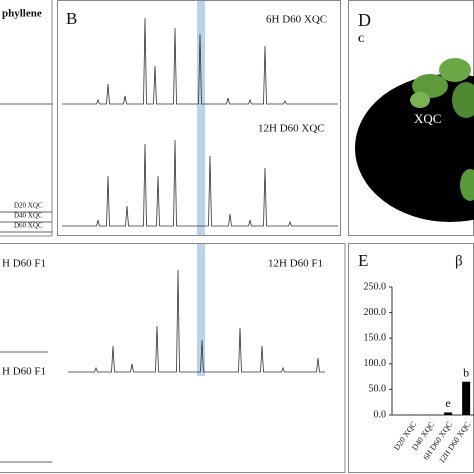  What do you see at coordinates (28, 226) in the screenshot?
I see `trace-label: D60 XQC` at bounding box center [28, 226].